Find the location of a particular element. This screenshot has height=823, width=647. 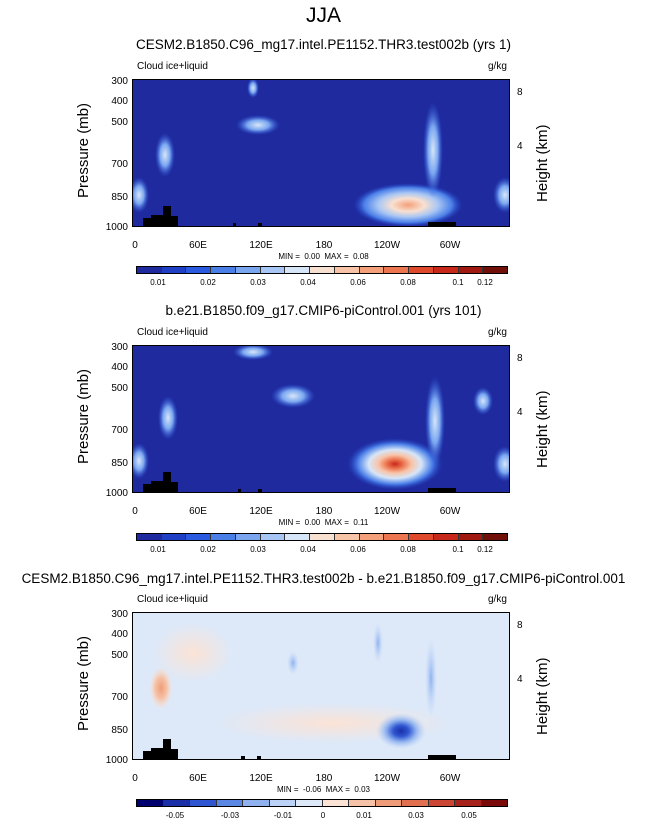

p3-colorbar-labels: -0.05 -0.03 -0.01 0 0.01 0.03 0.05 is located at coordinates (323, 817).